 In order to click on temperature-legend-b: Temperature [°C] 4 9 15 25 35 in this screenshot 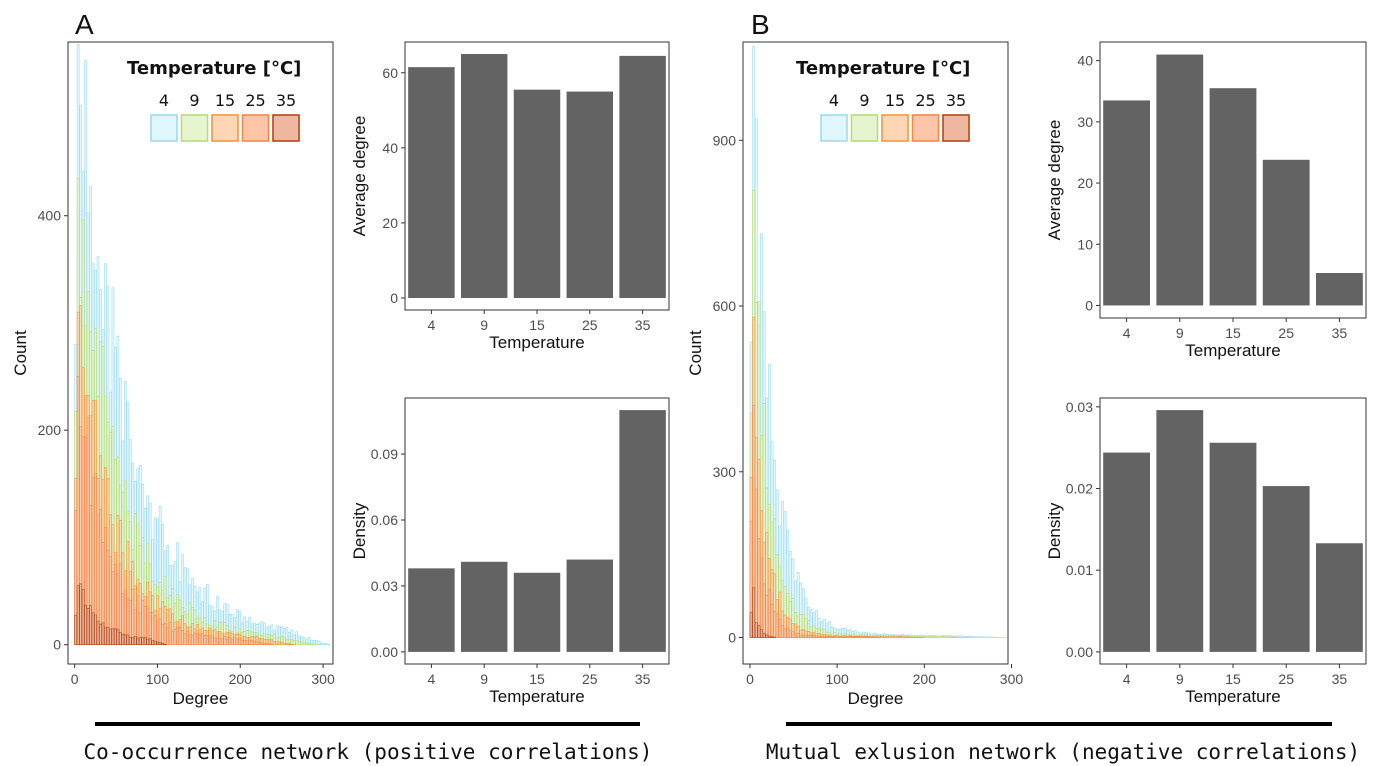, I will do `click(883, 100)`.